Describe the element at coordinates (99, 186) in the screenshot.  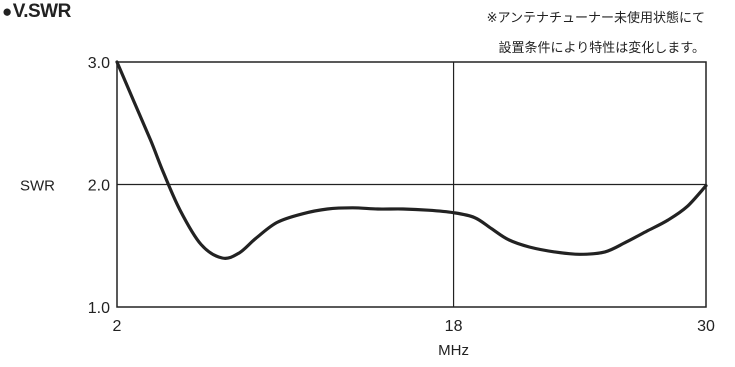
I see `y-tick-label: 2.0` at that location.